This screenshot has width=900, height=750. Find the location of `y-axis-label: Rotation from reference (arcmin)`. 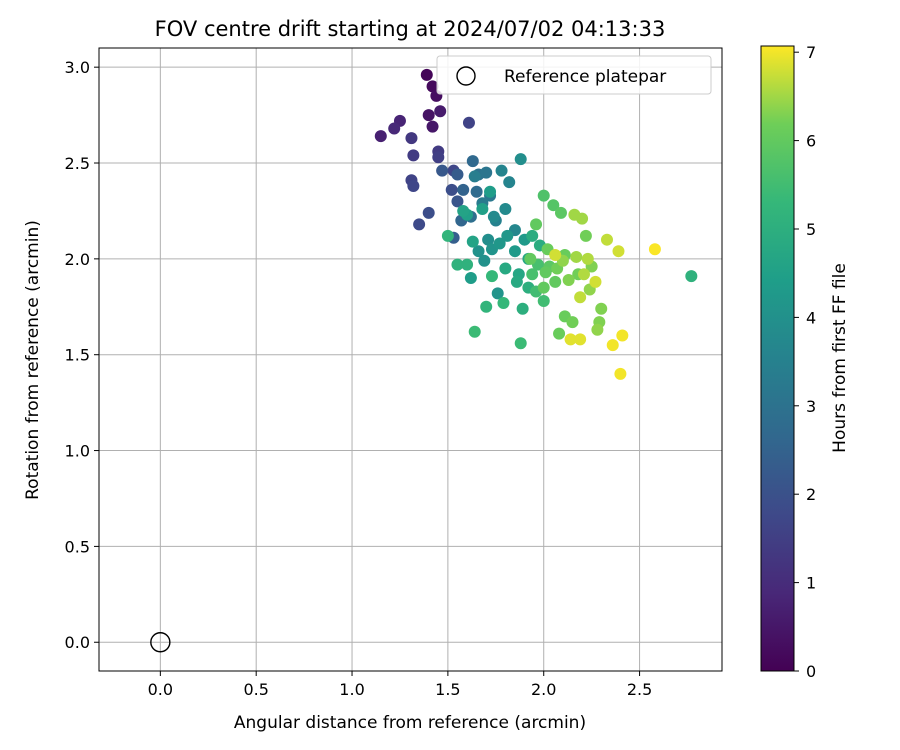

y-axis-label: Rotation from reference (arcmin) is located at coordinates (33, 360).